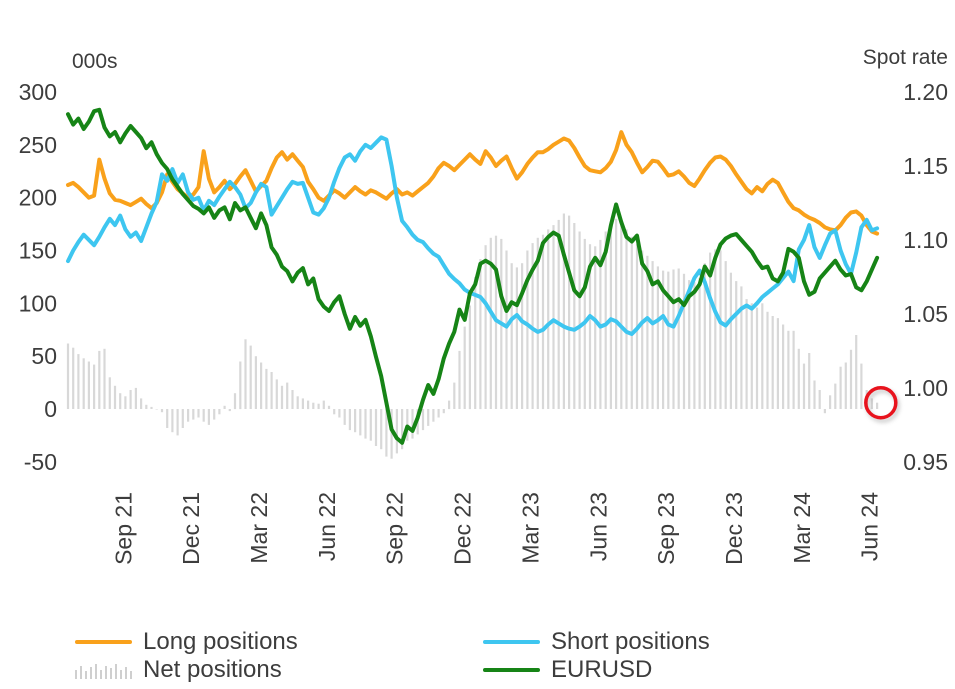 The height and width of the screenshot is (689, 955). What do you see at coordinates (38, 303) in the screenshot?
I see `left-axis-tick: 100` at bounding box center [38, 303].